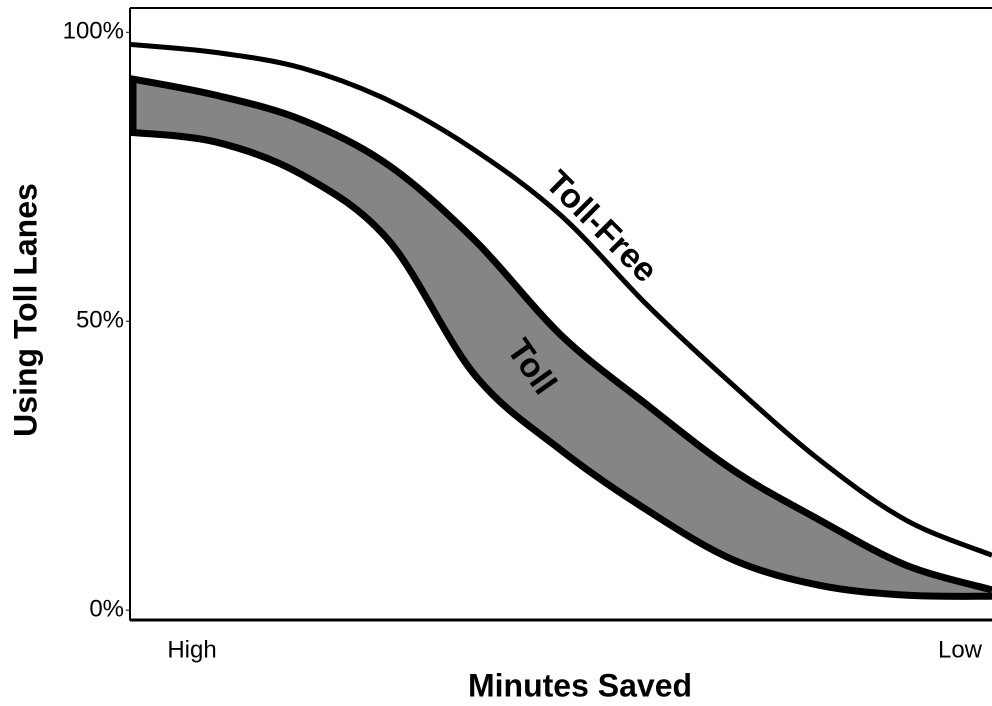 This screenshot has height=706, width=992. I want to click on x-tick-label: Low, so click(960, 649).